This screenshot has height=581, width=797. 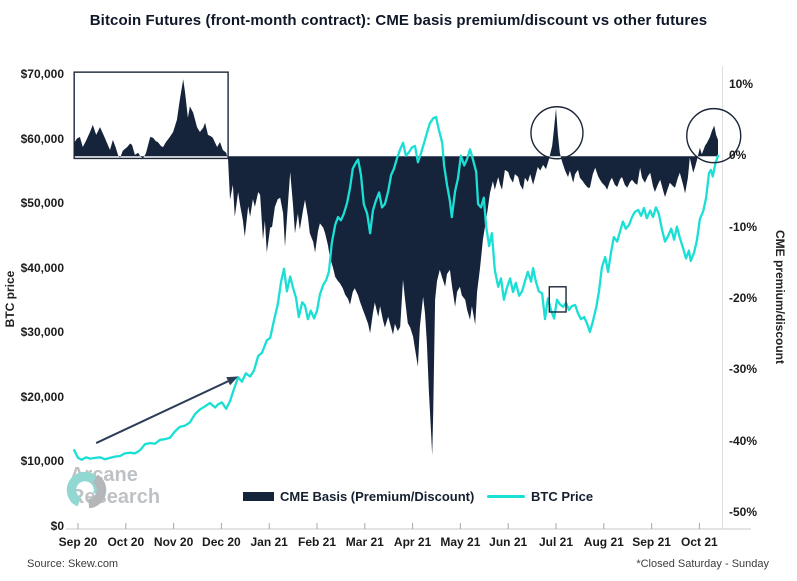 I want to click on y-left-tick-label: $20,000, so click(x=42, y=396).